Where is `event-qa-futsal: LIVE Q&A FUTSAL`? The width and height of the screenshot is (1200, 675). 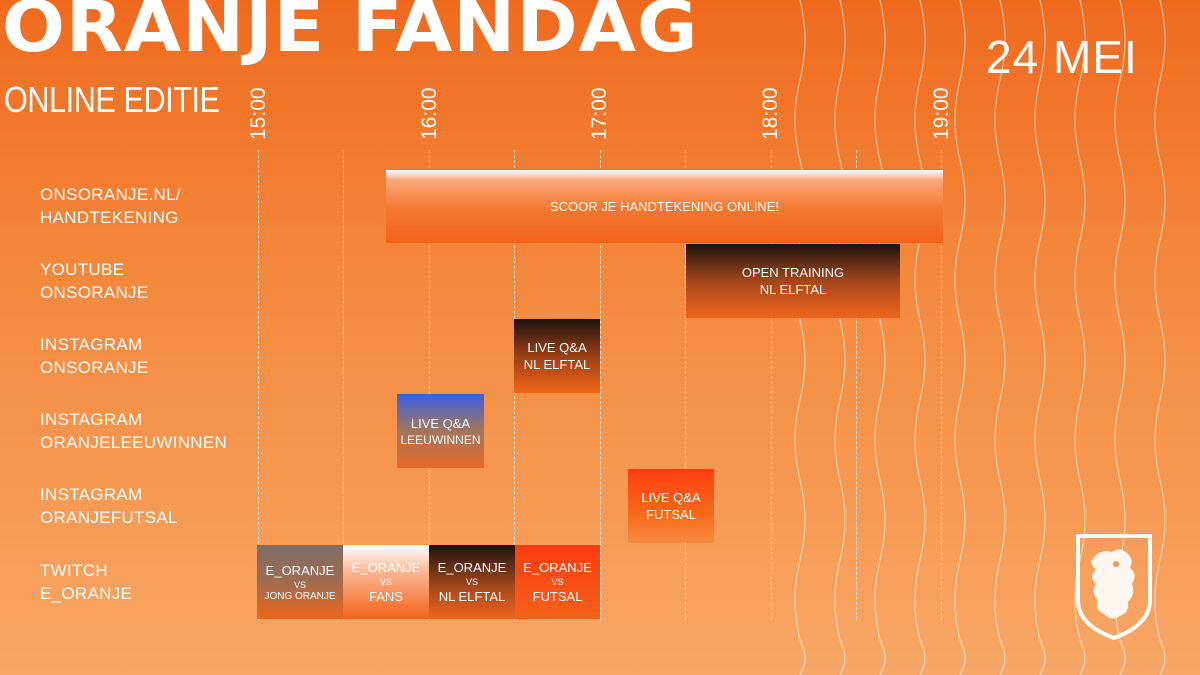 event-qa-futsal: LIVE Q&A FUTSAL is located at coordinates (671, 506).